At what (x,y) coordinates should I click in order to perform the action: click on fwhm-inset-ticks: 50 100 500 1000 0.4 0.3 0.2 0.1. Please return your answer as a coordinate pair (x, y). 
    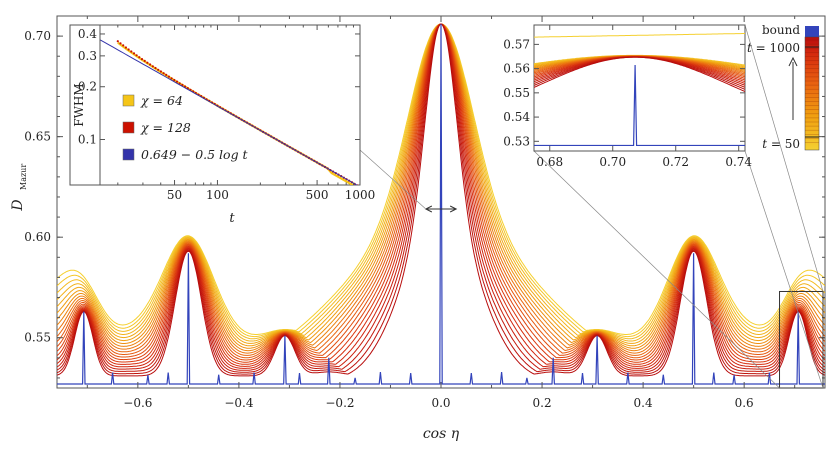
    Looking at the image, I should click on (226, 113).